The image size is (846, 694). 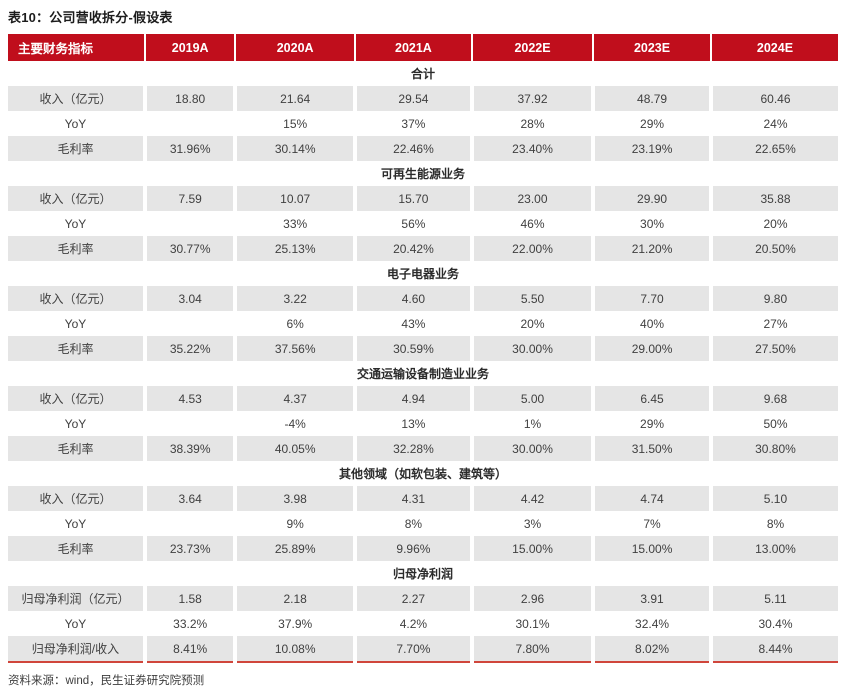 What do you see at coordinates (412, 298) in the screenshot?
I see `metric-value: 4.60` at bounding box center [412, 298].